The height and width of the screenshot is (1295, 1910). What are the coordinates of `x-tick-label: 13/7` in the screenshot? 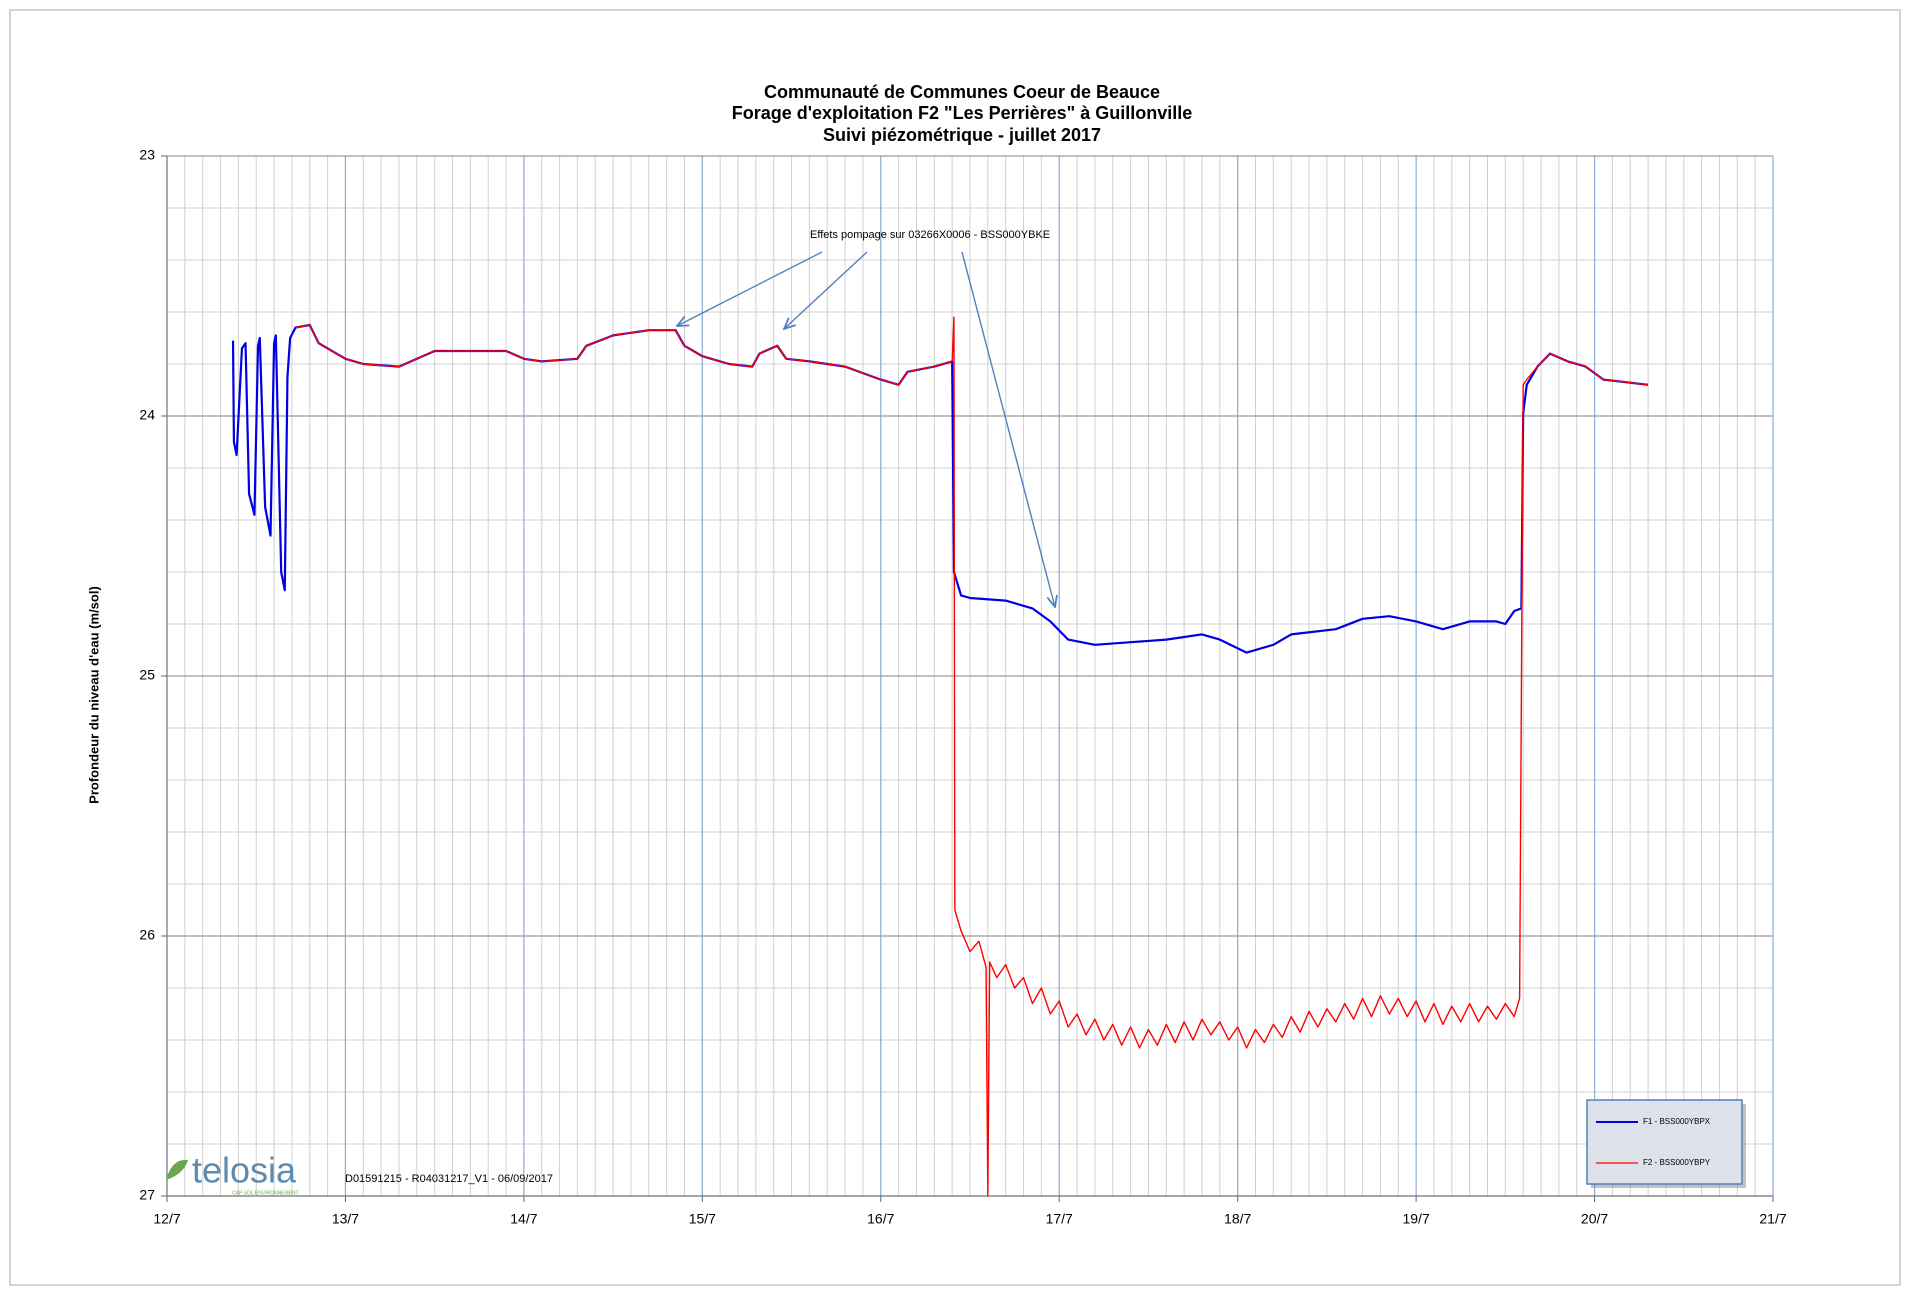 It's located at (345, 1219).